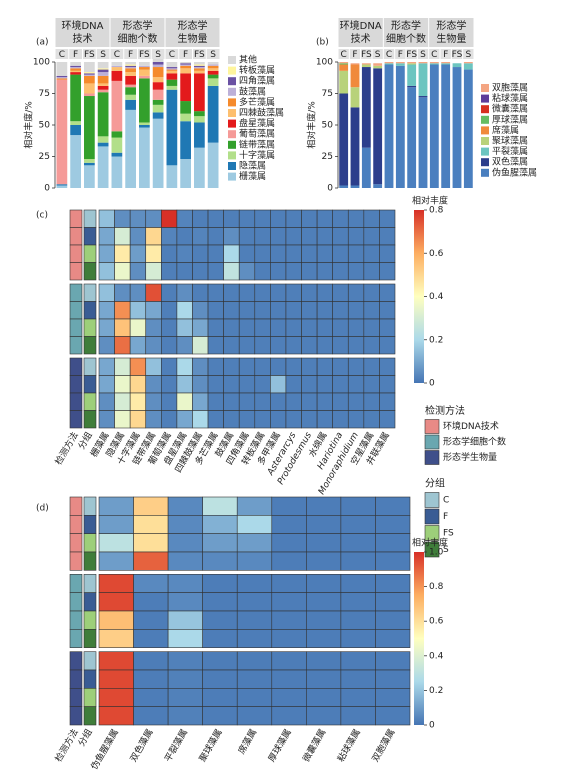 This screenshot has width=575, height=777. I want to click on group-box, so click(451, 32).